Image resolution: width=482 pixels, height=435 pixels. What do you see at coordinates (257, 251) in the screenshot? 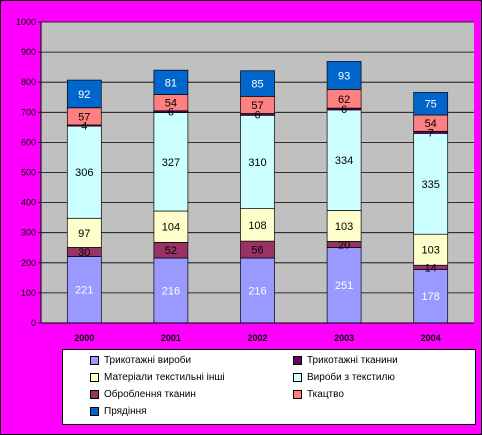
I see `data-label: 56` at bounding box center [257, 251].